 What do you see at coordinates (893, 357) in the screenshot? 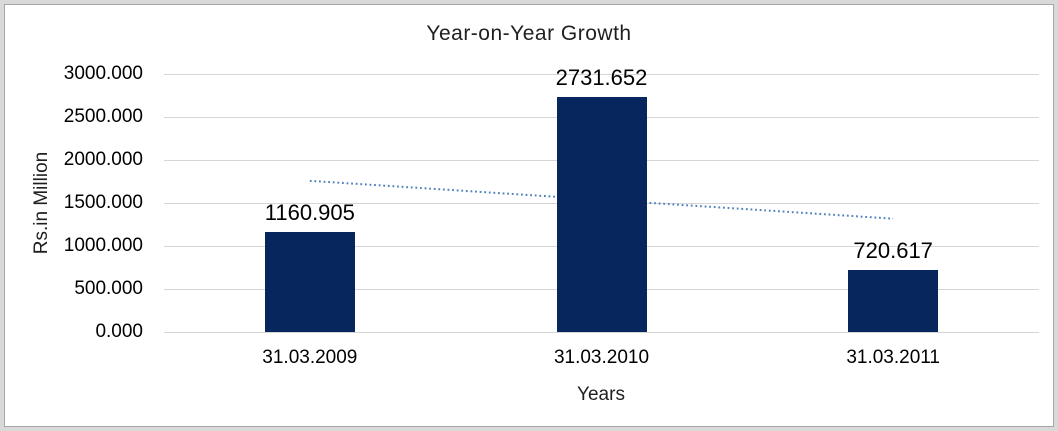
I see `x-tick-label: 31.03.2011` at bounding box center [893, 357].